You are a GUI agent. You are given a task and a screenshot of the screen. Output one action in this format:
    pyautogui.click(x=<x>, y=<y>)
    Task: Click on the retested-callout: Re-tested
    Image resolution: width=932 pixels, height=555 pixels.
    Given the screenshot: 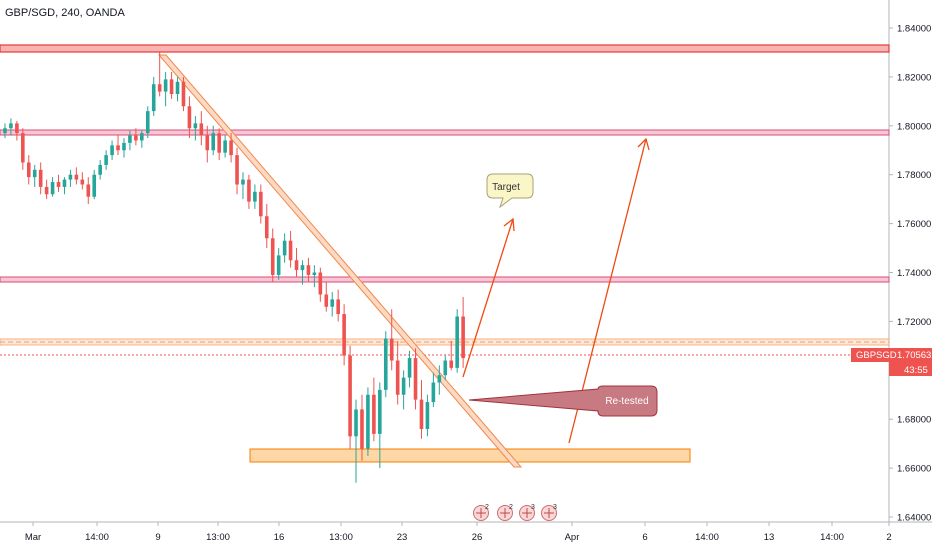 What is the action you would take?
    pyautogui.click(x=563, y=401)
    